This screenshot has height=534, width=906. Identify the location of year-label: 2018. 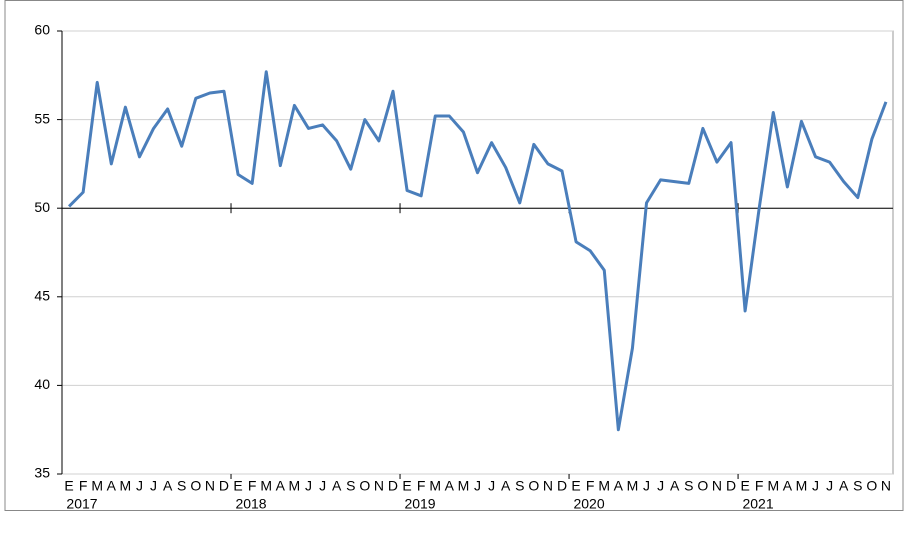
(250, 504).